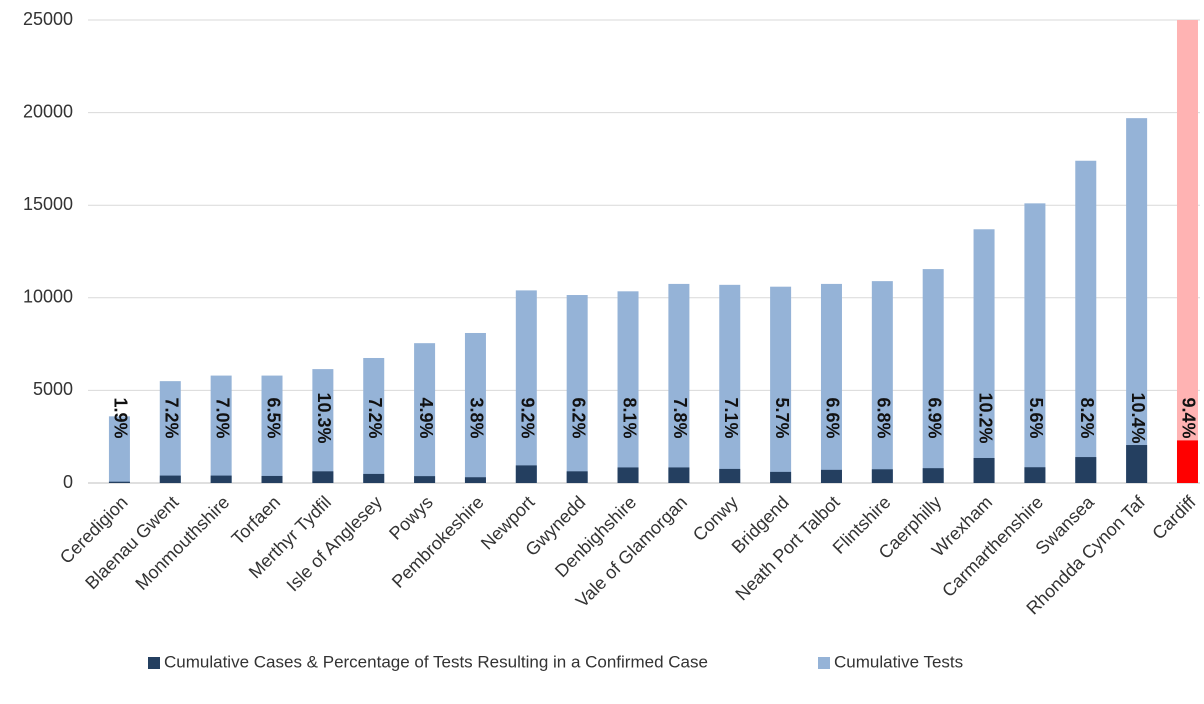  I want to click on y-tick-label: 5000, so click(53, 389).